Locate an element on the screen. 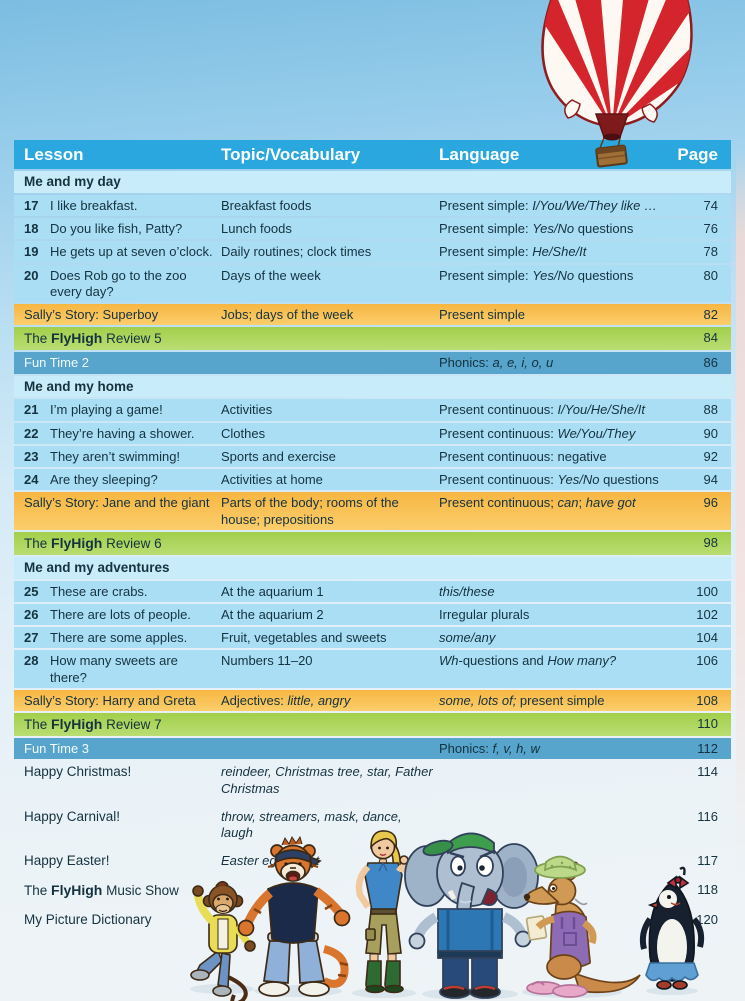 Image resolution: width=745 pixels, height=1001 pixels. lesson-title: Are they sleeping? is located at coordinates (104, 480).